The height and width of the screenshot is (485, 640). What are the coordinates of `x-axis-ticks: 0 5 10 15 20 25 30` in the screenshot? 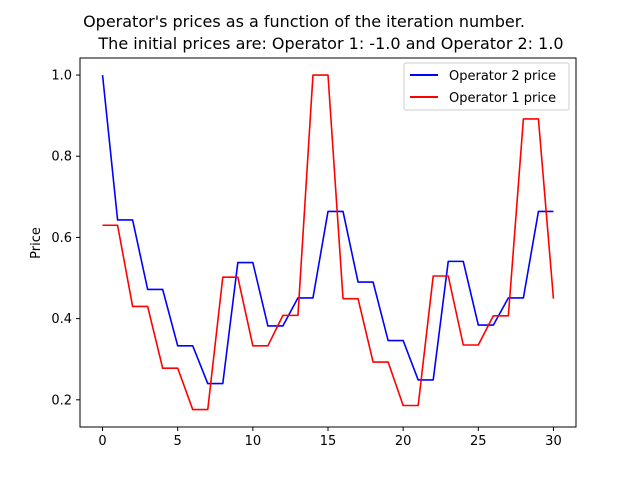 It's located at (330, 438).